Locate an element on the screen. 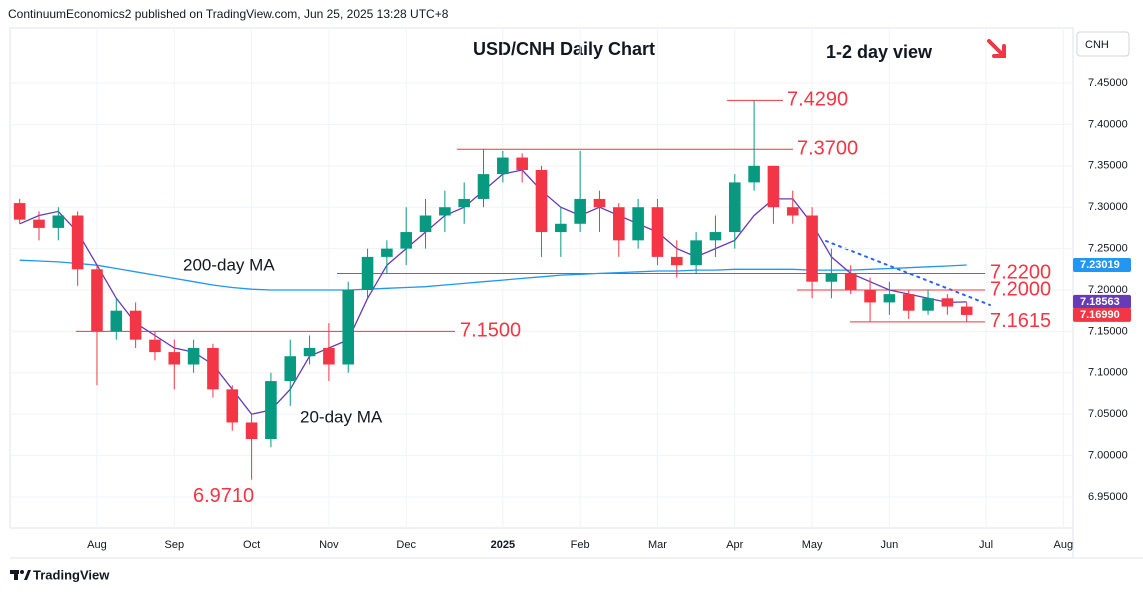  tradingview-logo is located at coordinates (20, 575).